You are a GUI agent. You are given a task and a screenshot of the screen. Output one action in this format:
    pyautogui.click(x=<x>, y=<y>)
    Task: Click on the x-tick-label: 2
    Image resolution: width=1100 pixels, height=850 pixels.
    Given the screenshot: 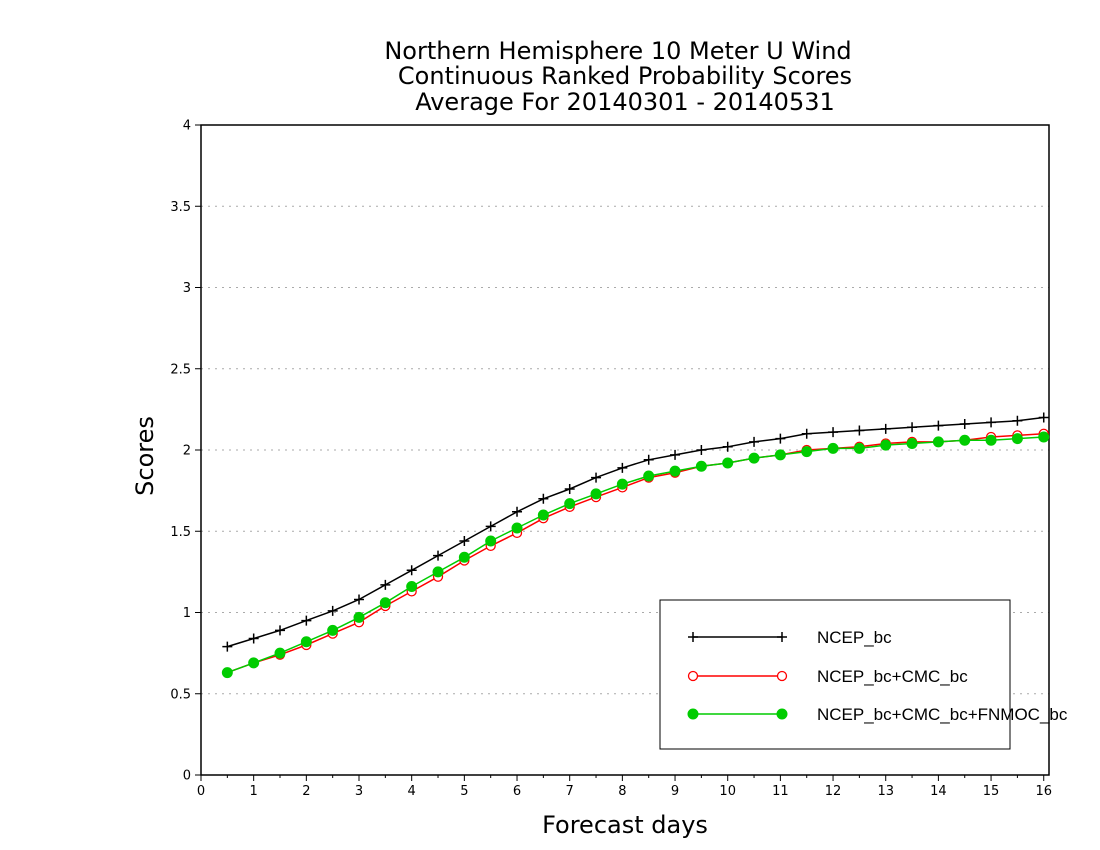 What is the action you would take?
    pyautogui.click(x=306, y=791)
    